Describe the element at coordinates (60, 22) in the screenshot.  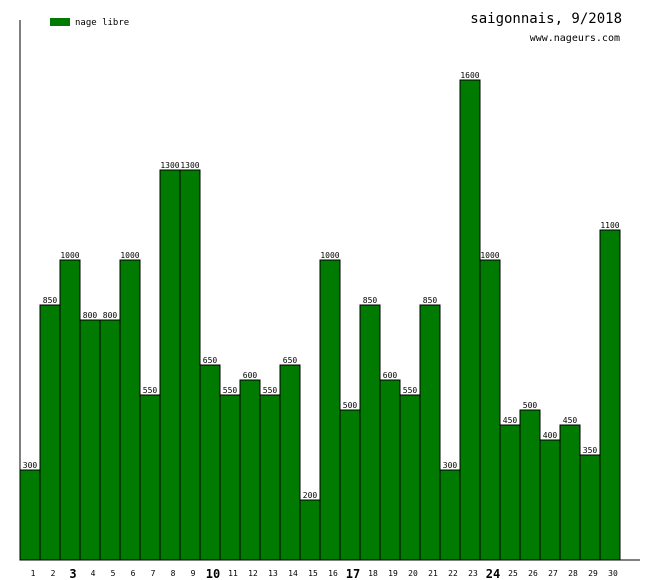
I see `legend-swatch` at that location.